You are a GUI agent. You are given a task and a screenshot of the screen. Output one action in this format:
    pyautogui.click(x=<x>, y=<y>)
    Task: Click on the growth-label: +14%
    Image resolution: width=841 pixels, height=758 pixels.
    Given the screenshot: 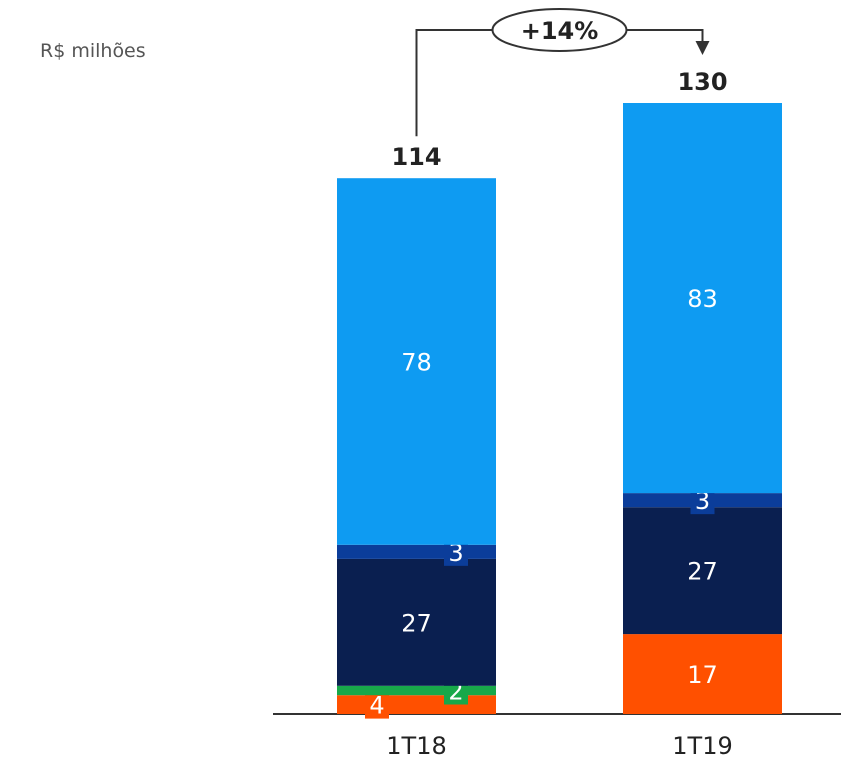 What is the action you would take?
    pyautogui.click(x=560, y=31)
    